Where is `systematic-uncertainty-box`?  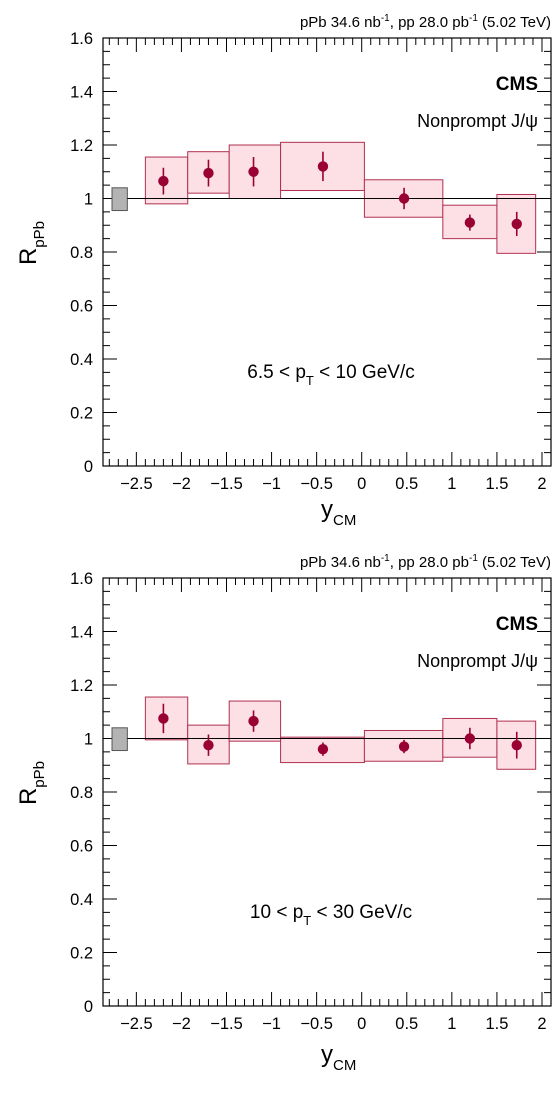
systematic-uncertainty-box is located at coordinates (470, 222).